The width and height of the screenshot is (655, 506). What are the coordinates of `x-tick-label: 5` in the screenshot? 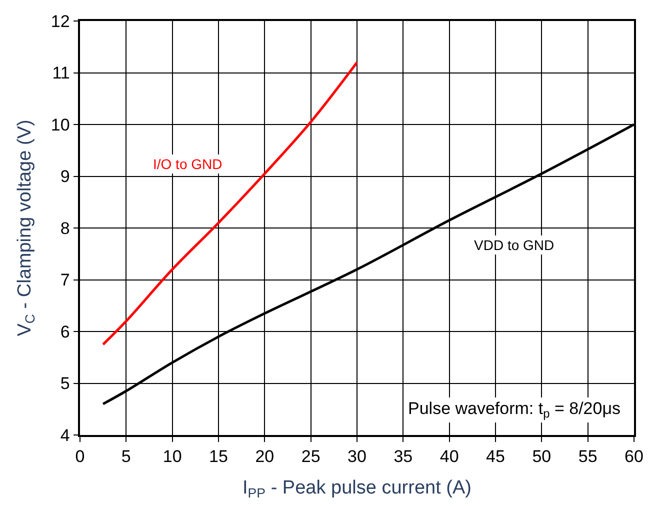 It's located at (126, 456).